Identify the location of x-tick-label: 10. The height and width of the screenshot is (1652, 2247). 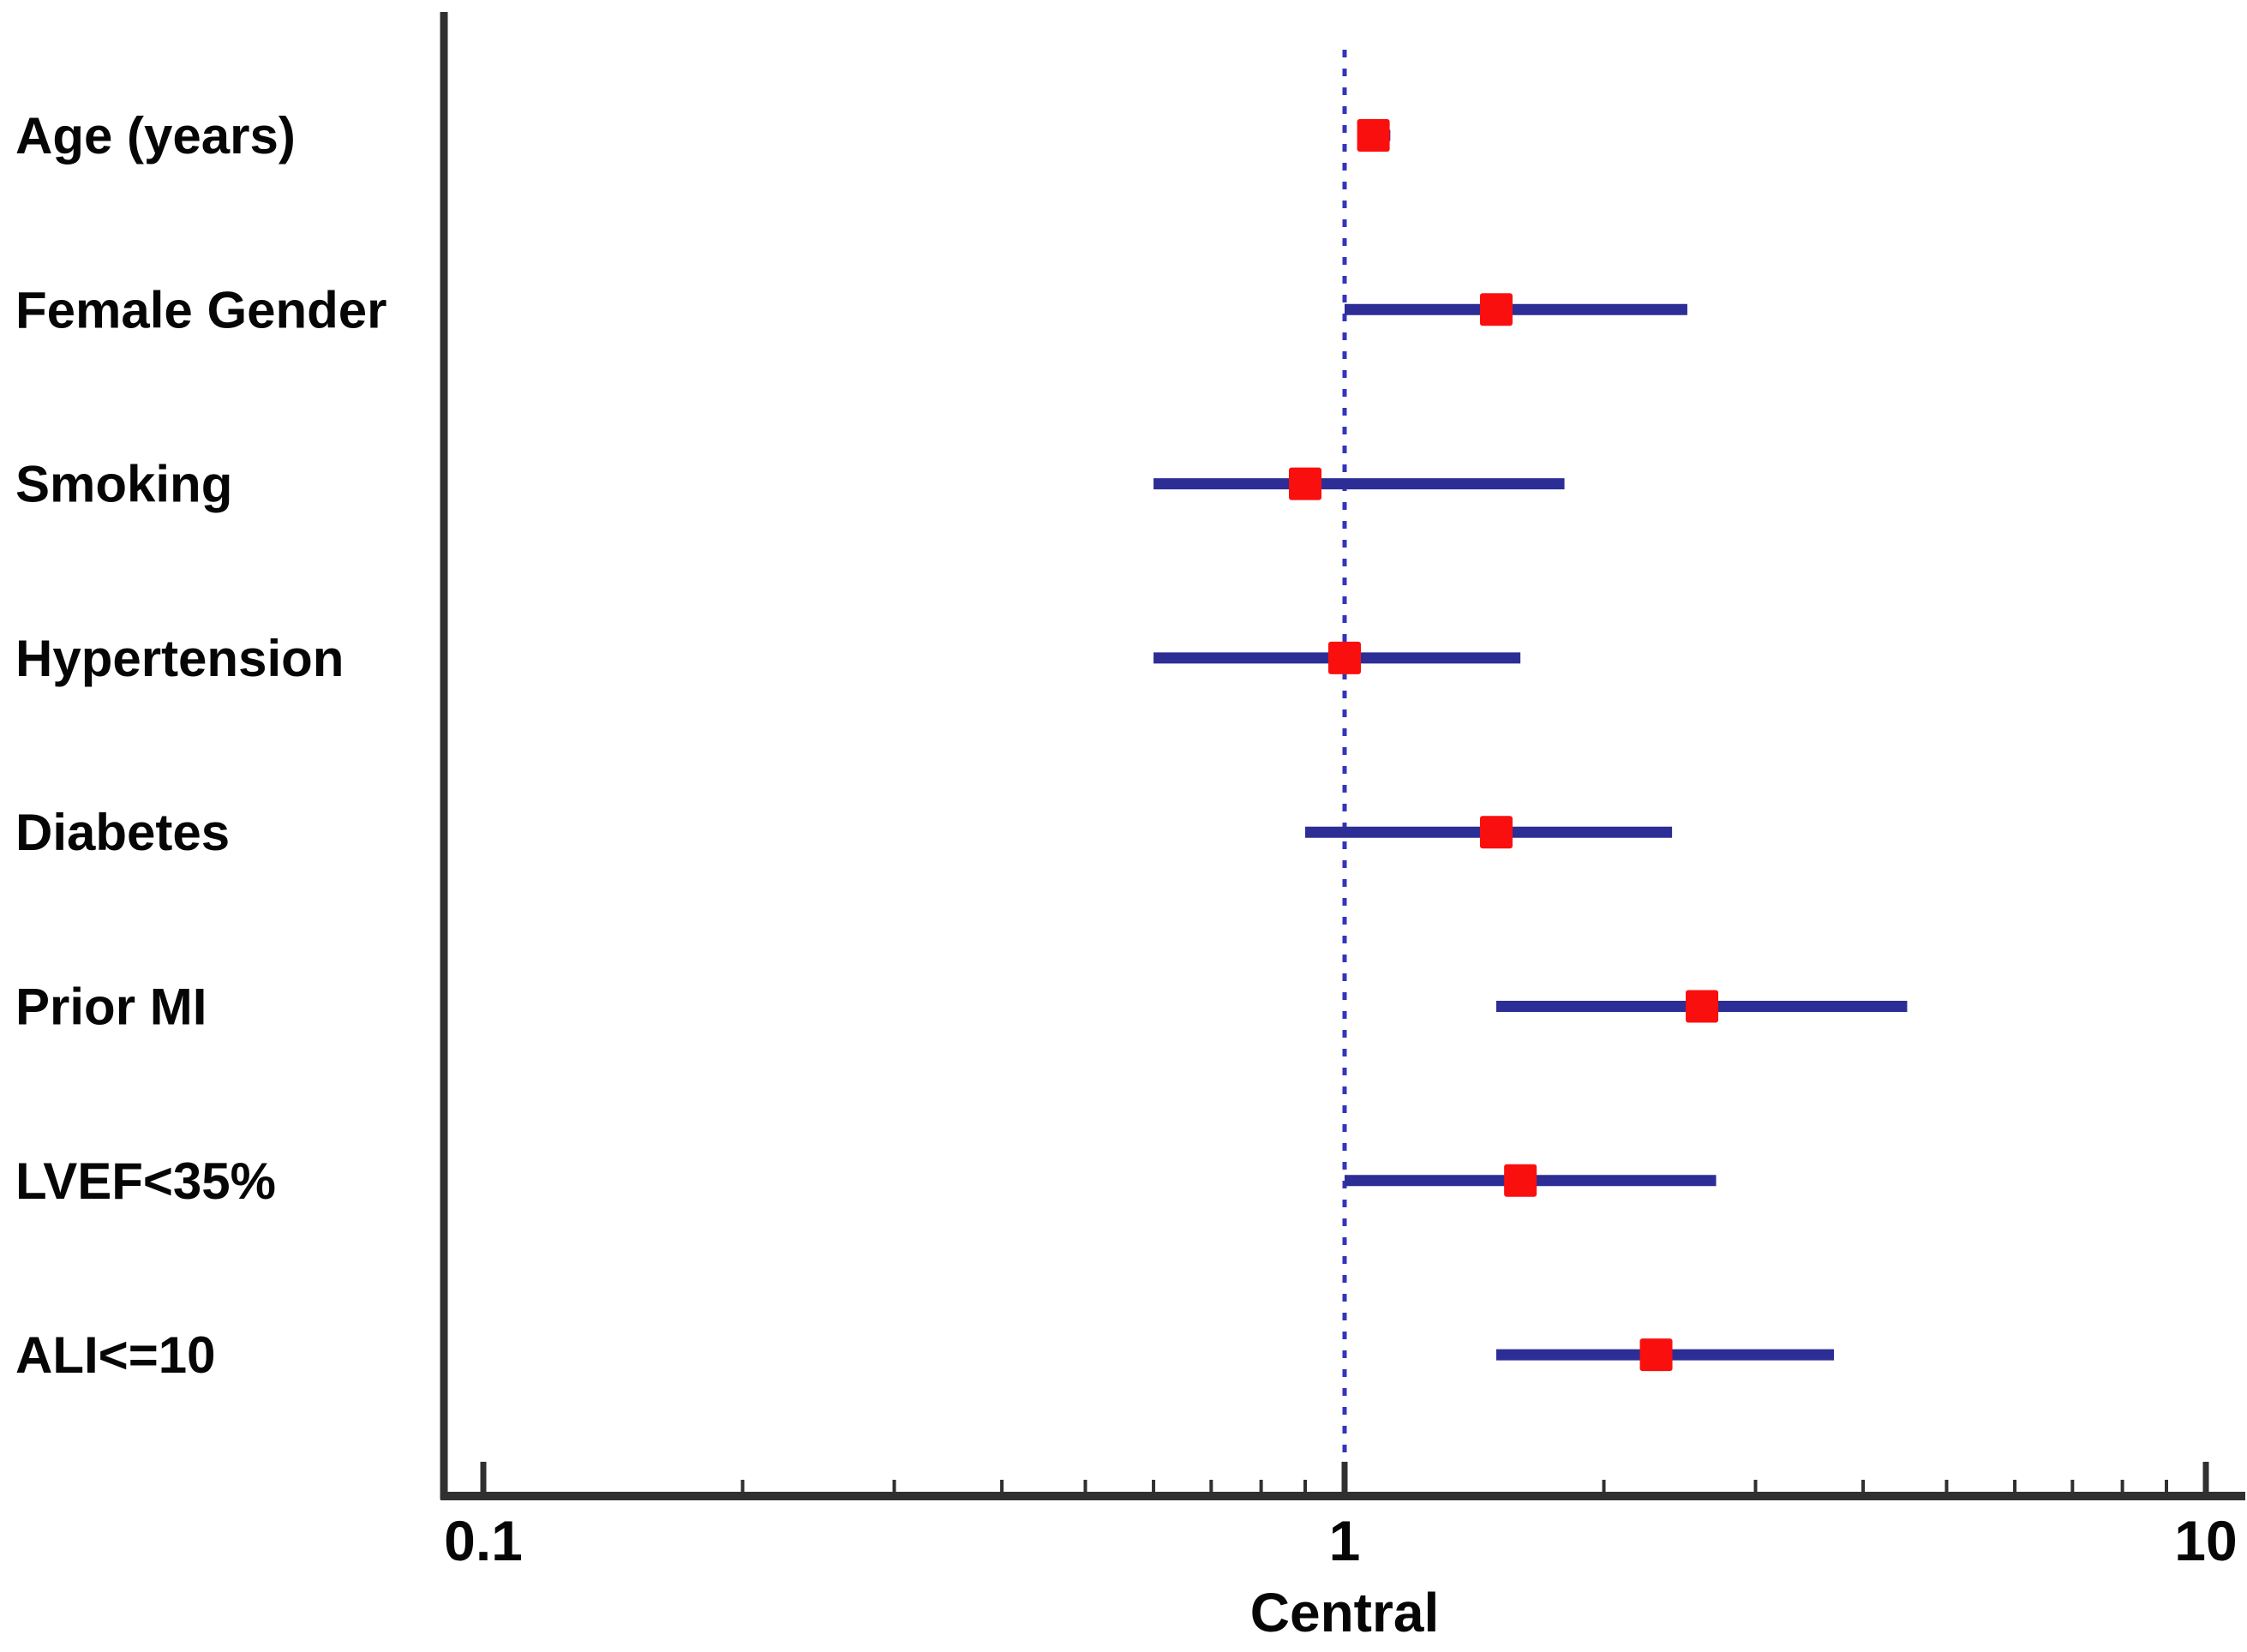
(2205, 1540).